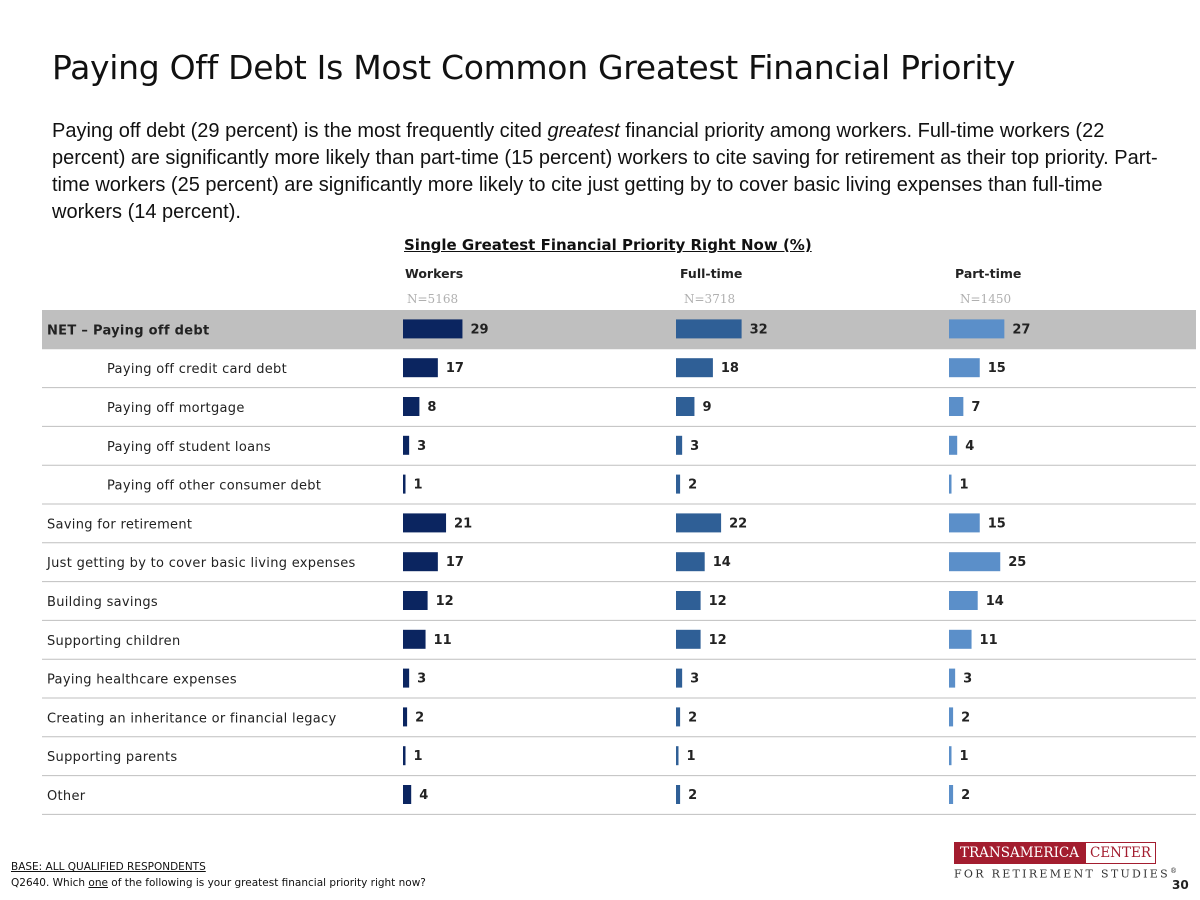  I want to click on bar-full-time-just-getting-by-to-cover-basic-living-expenses, so click(690, 562).